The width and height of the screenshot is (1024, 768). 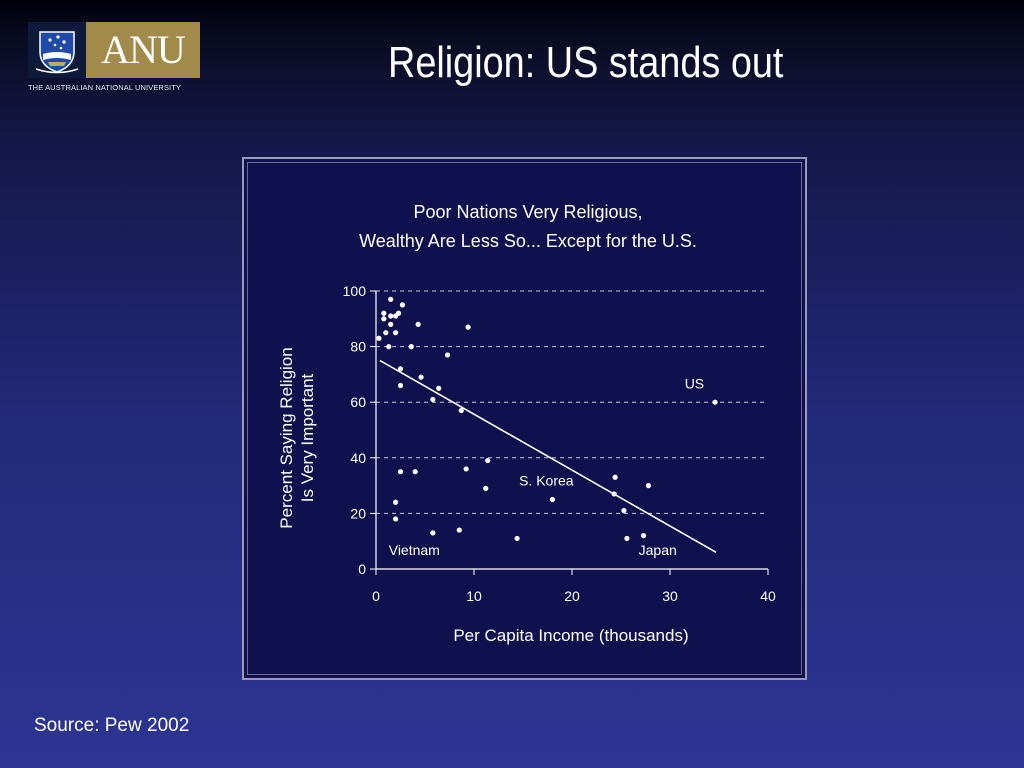 I want to click on annotation-label: Vietnam, so click(x=414, y=550).